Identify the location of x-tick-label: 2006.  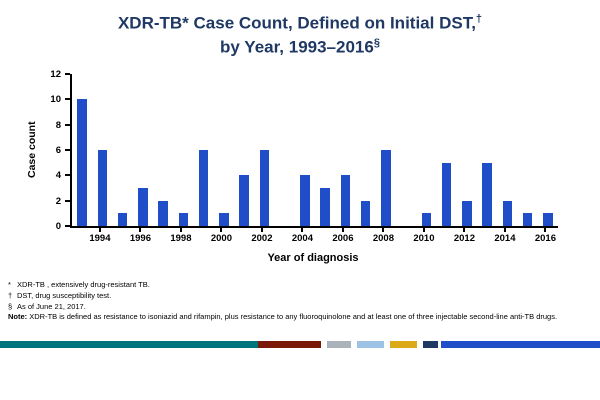
(343, 238).